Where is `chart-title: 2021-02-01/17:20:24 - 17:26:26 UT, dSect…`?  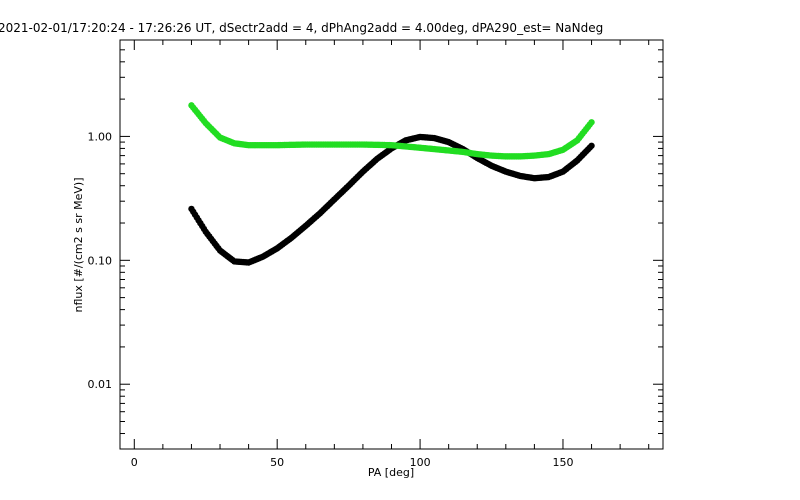 chart-title: 2021-02-01/17:20:24 - 17:26:26 UT, dSect… is located at coordinates (301, 28).